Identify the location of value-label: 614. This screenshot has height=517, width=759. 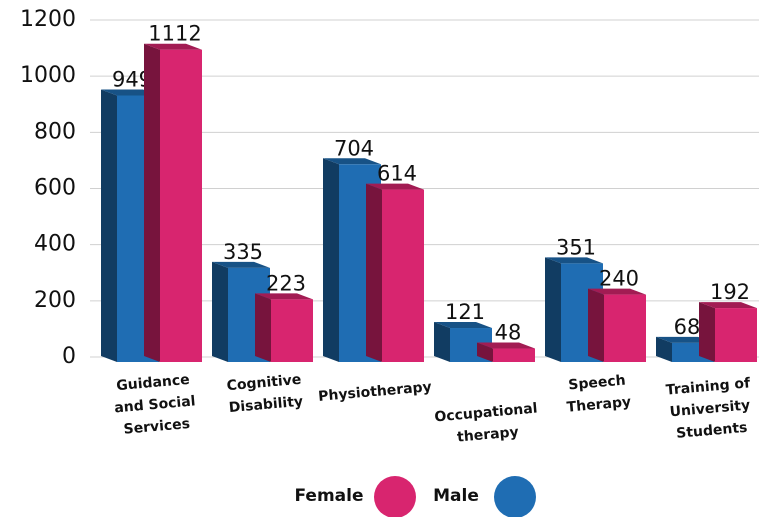
(397, 174).